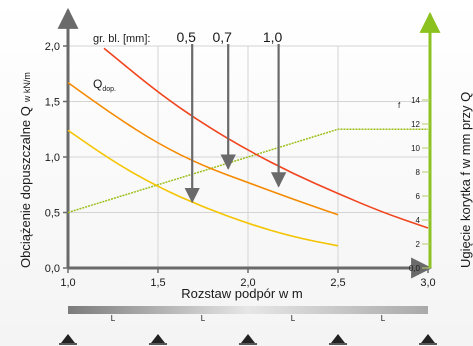 This screenshot has height=346, width=473. I want to click on thickness-label-0-7: 0,7, so click(222, 37).